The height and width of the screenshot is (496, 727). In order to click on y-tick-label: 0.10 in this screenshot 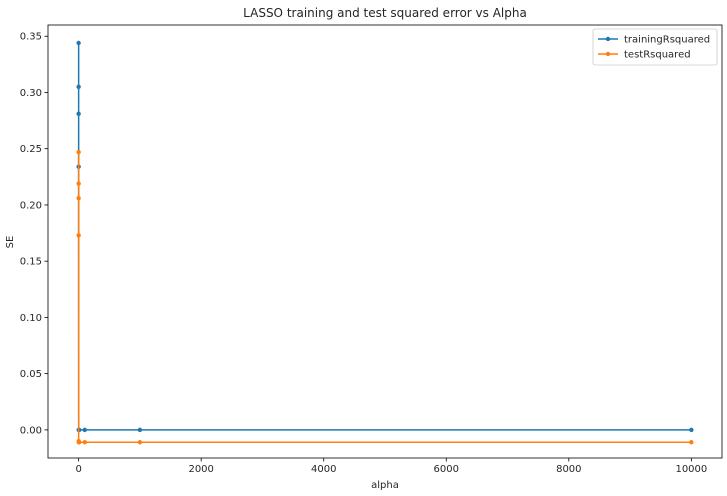, I will do `click(31, 318)`.